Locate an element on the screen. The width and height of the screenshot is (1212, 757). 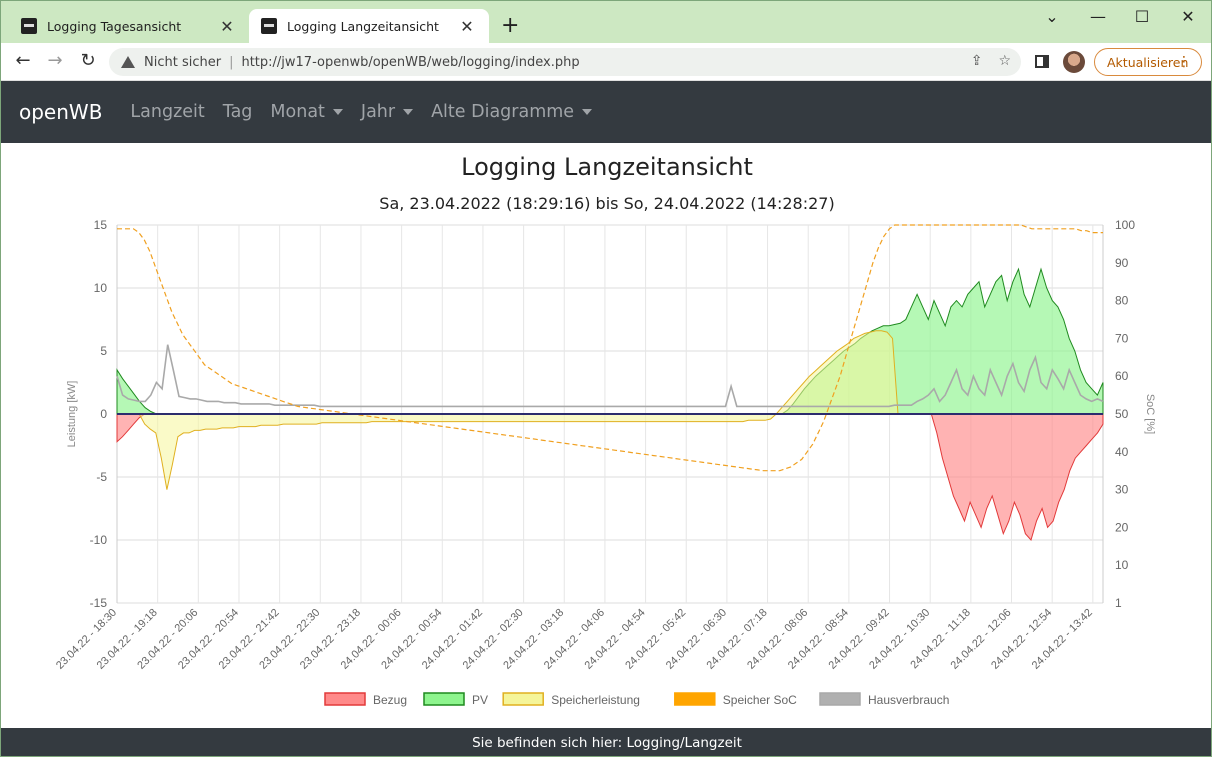
back-button: ← is located at coordinates (23, 60).